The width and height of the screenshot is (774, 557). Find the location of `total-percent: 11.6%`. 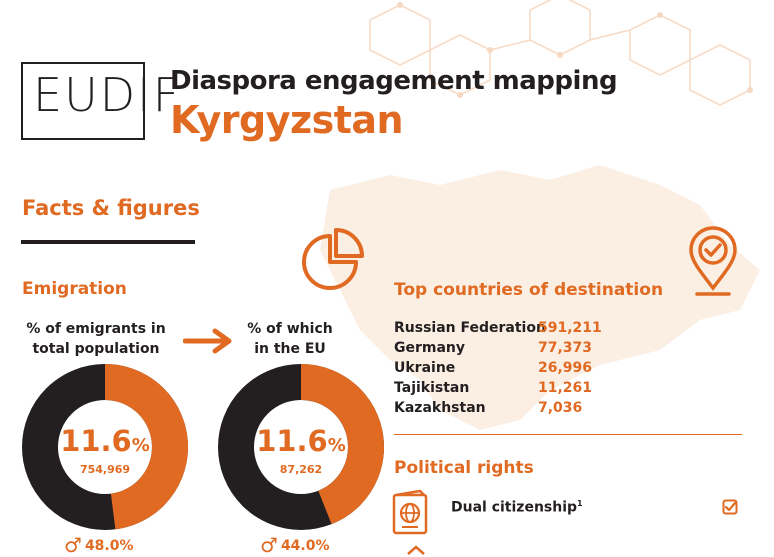

total-percent: 11.6% is located at coordinates (105, 441).